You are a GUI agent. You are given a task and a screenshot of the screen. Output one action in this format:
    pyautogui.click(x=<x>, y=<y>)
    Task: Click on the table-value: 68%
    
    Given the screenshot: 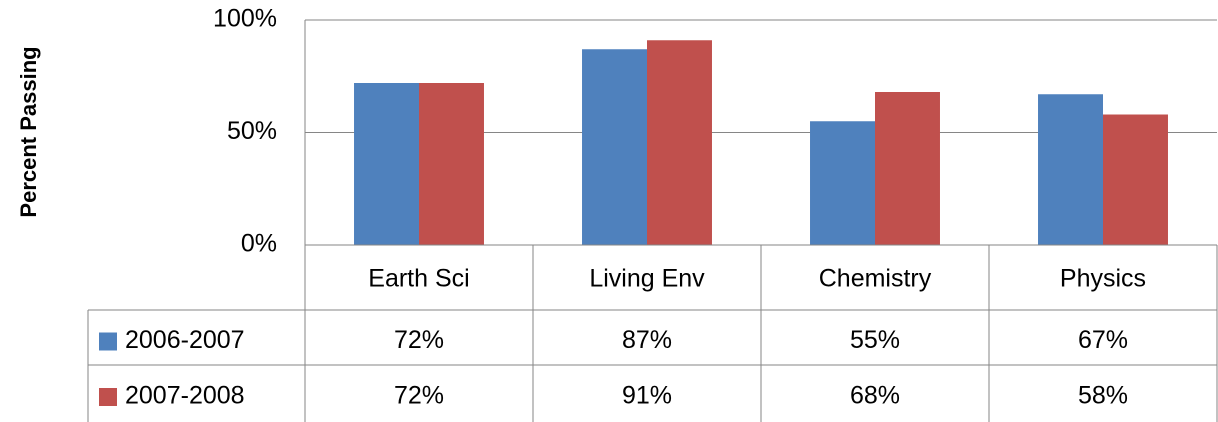 What is the action you would take?
    pyautogui.click(x=875, y=396)
    